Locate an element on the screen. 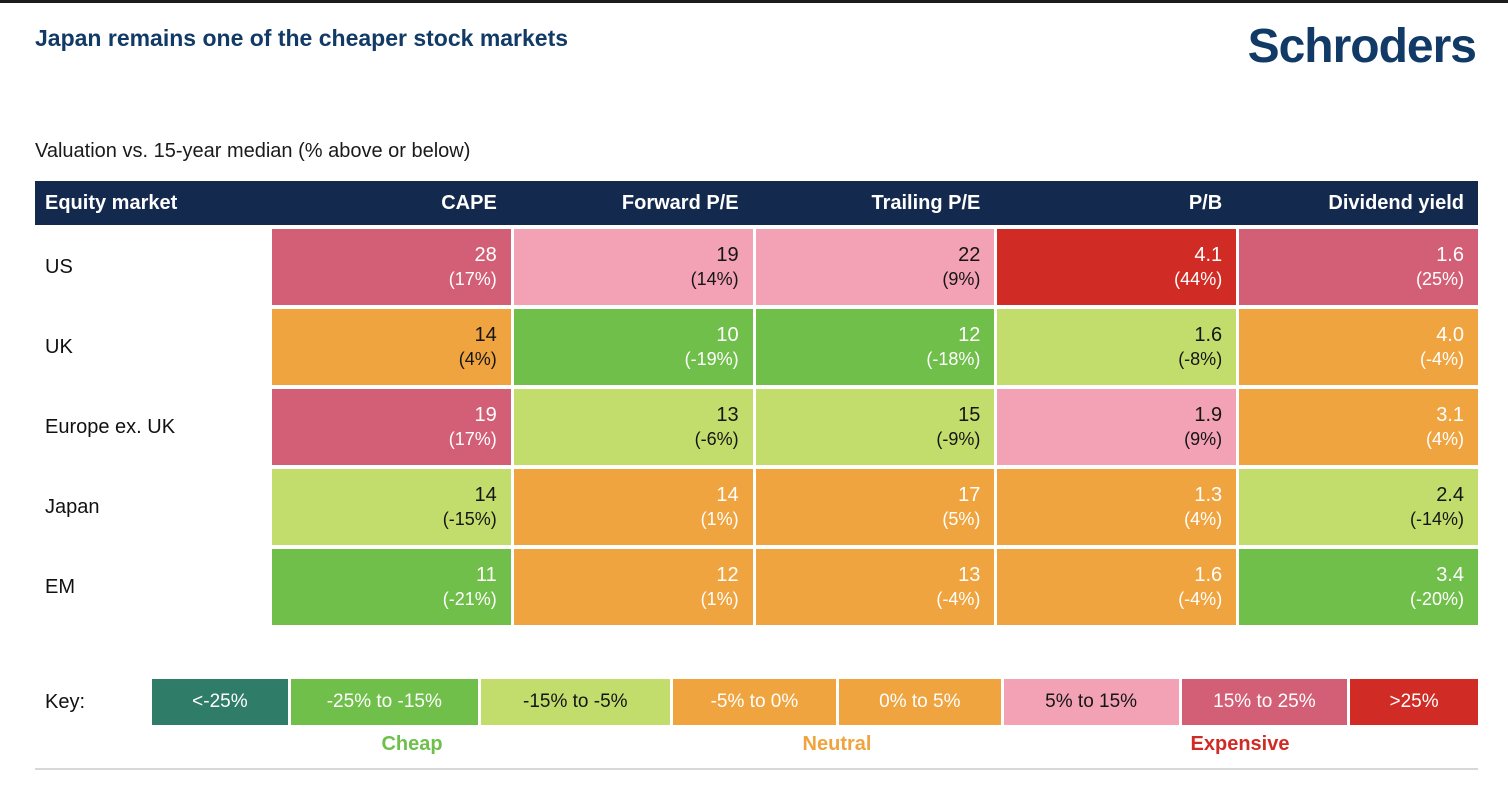  cell-percent: (17%) is located at coordinates (472, 439).